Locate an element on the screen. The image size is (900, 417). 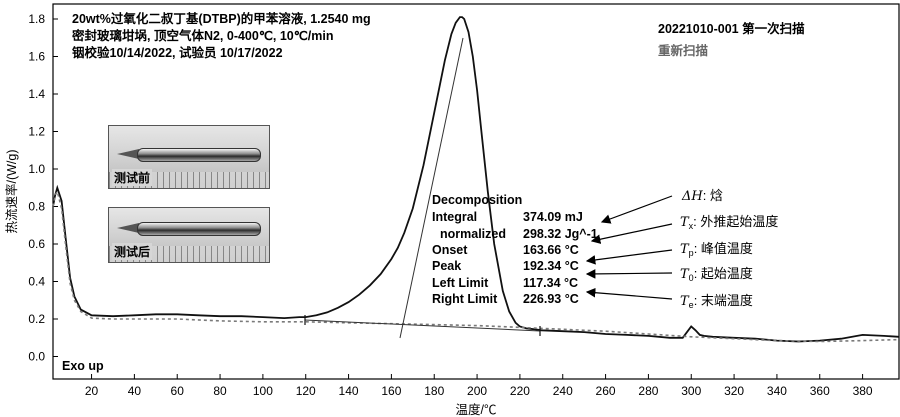
x-tick-label: 120 is located at coordinates (306, 391).